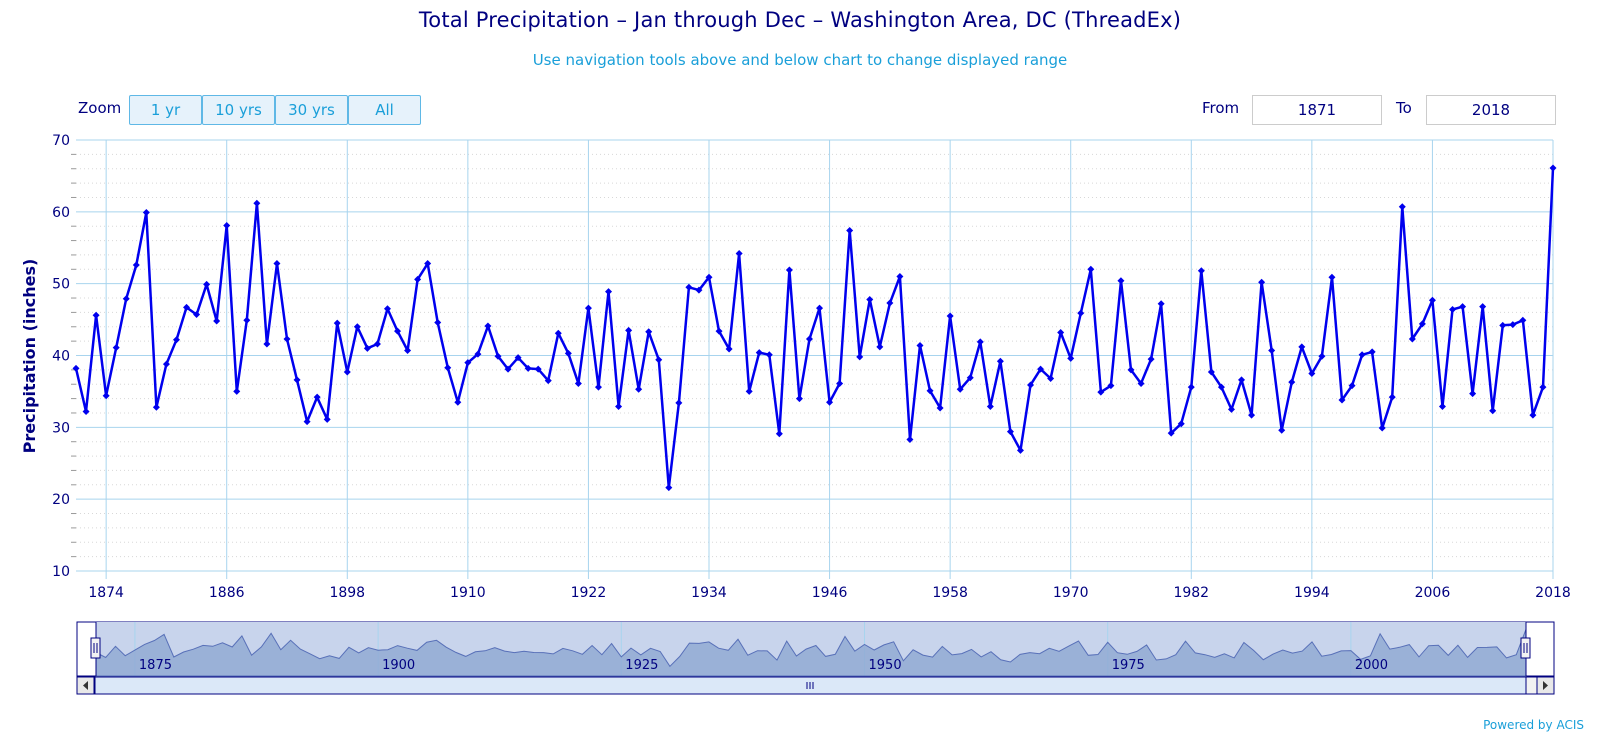 This screenshot has height=736, width=1600. What do you see at coordinates (885, 665) in the screenshot?
I see `navigator-tick-label: 1950` at bounding box center [885, 665].